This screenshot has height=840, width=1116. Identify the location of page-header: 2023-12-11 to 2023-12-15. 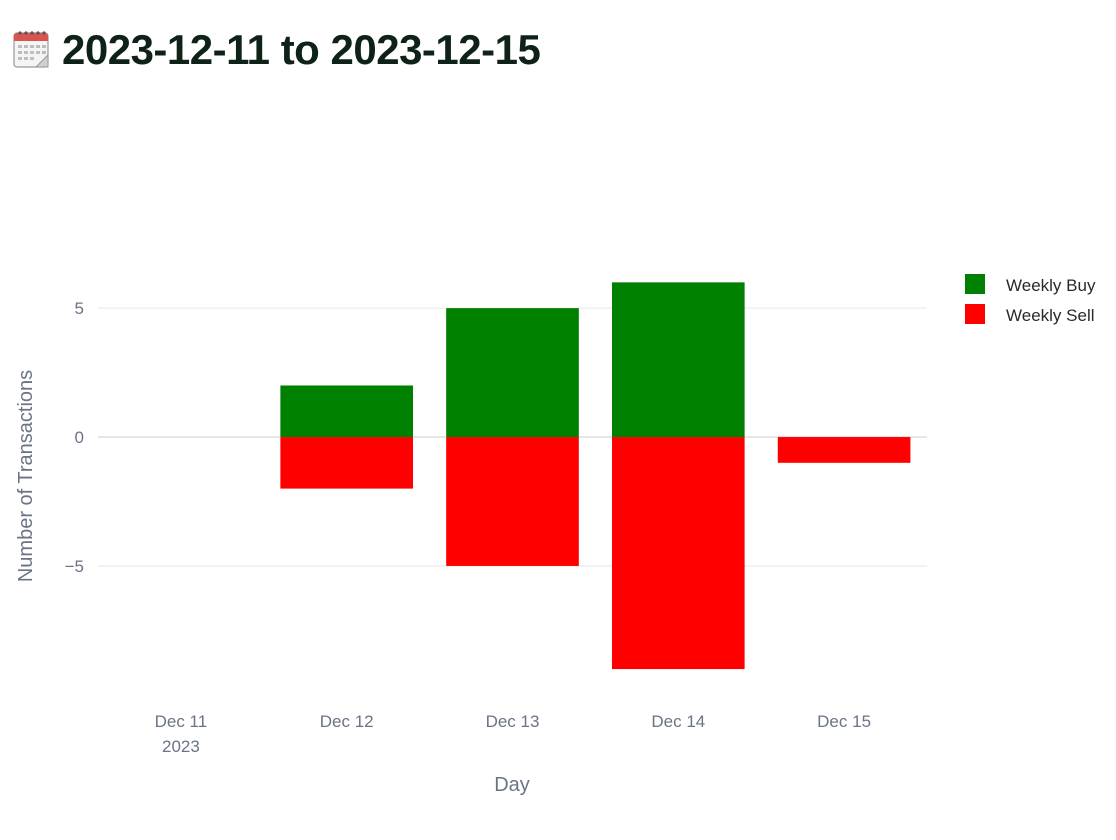
(276, 50).